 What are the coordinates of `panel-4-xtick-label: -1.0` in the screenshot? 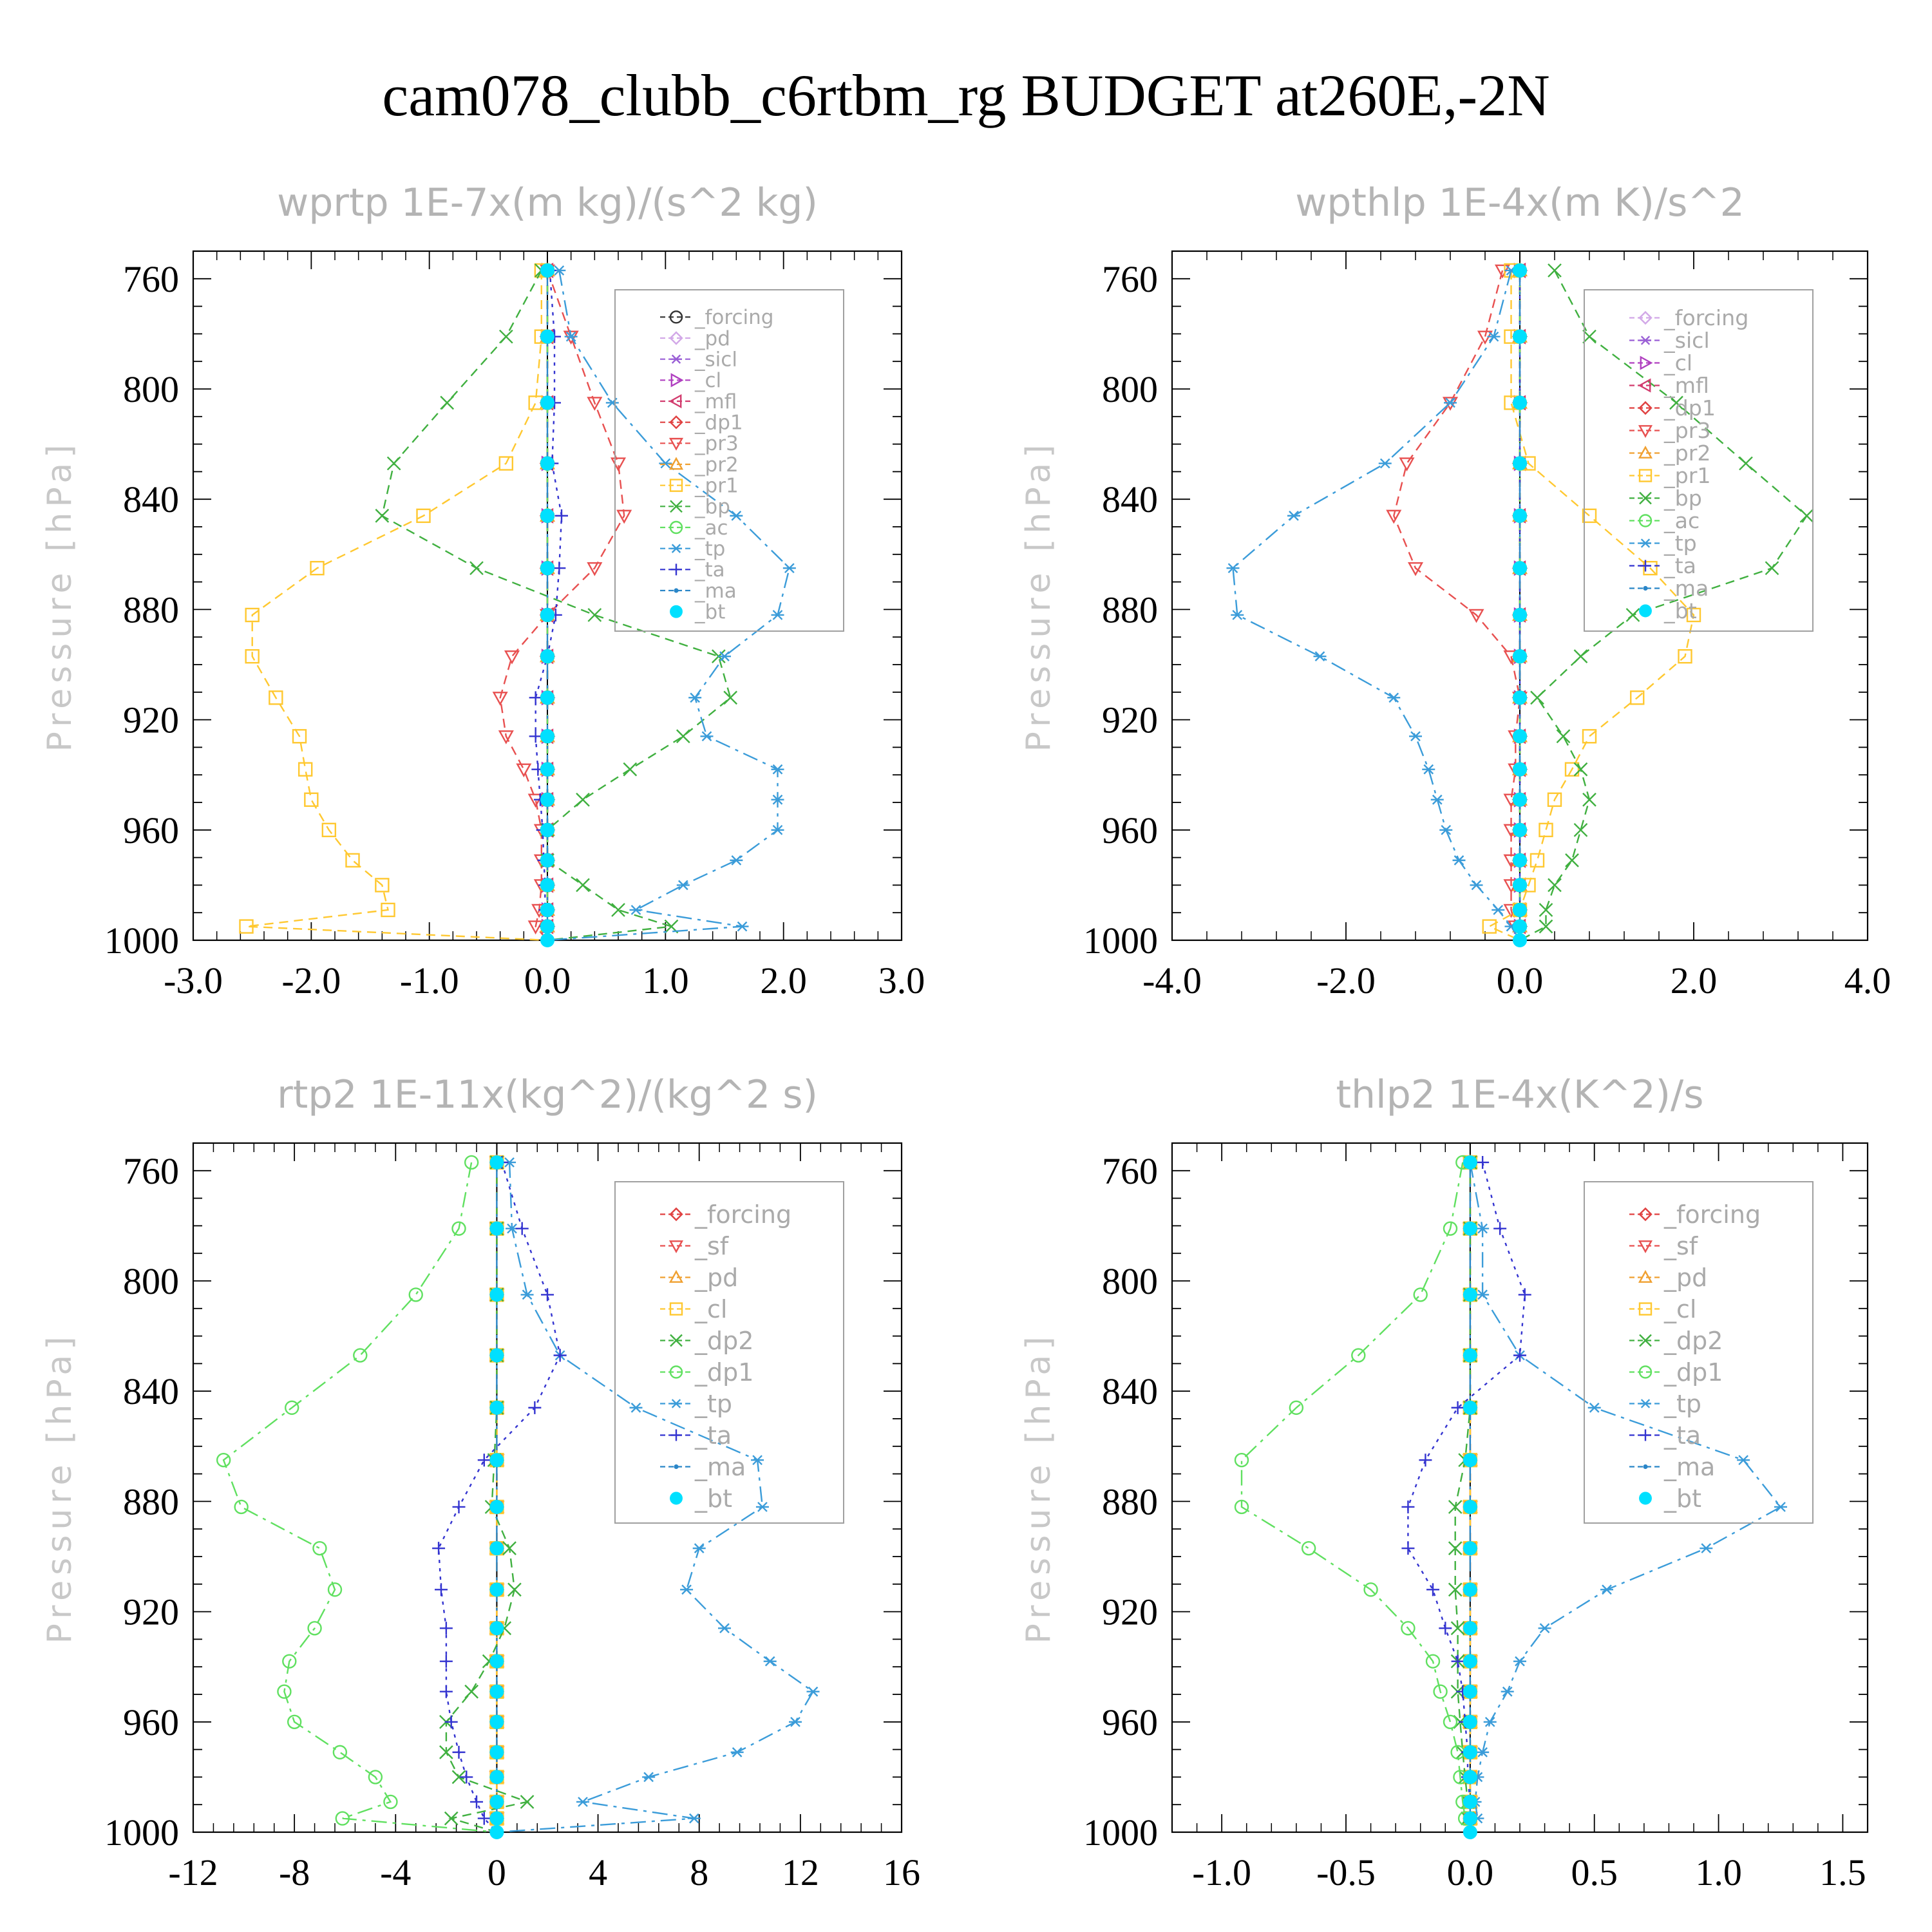 It's located at (1222, 1872).